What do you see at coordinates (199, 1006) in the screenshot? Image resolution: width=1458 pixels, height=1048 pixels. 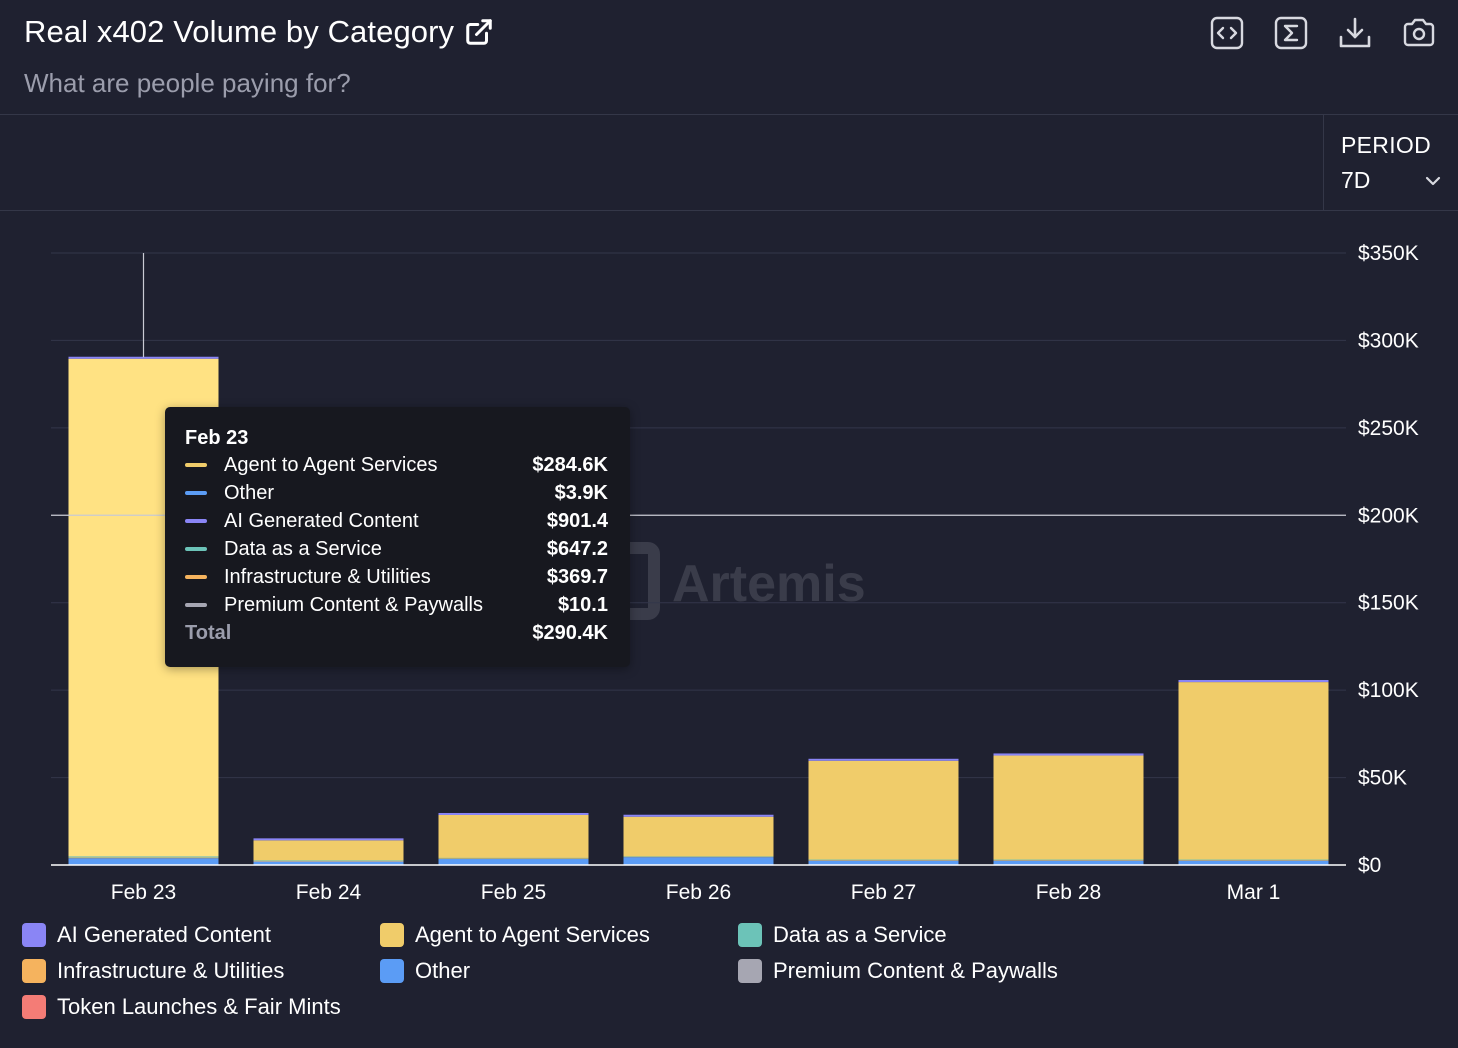 I see `legend-label: Token Launches & Fair Mints` at bounding box center [199, 1006].